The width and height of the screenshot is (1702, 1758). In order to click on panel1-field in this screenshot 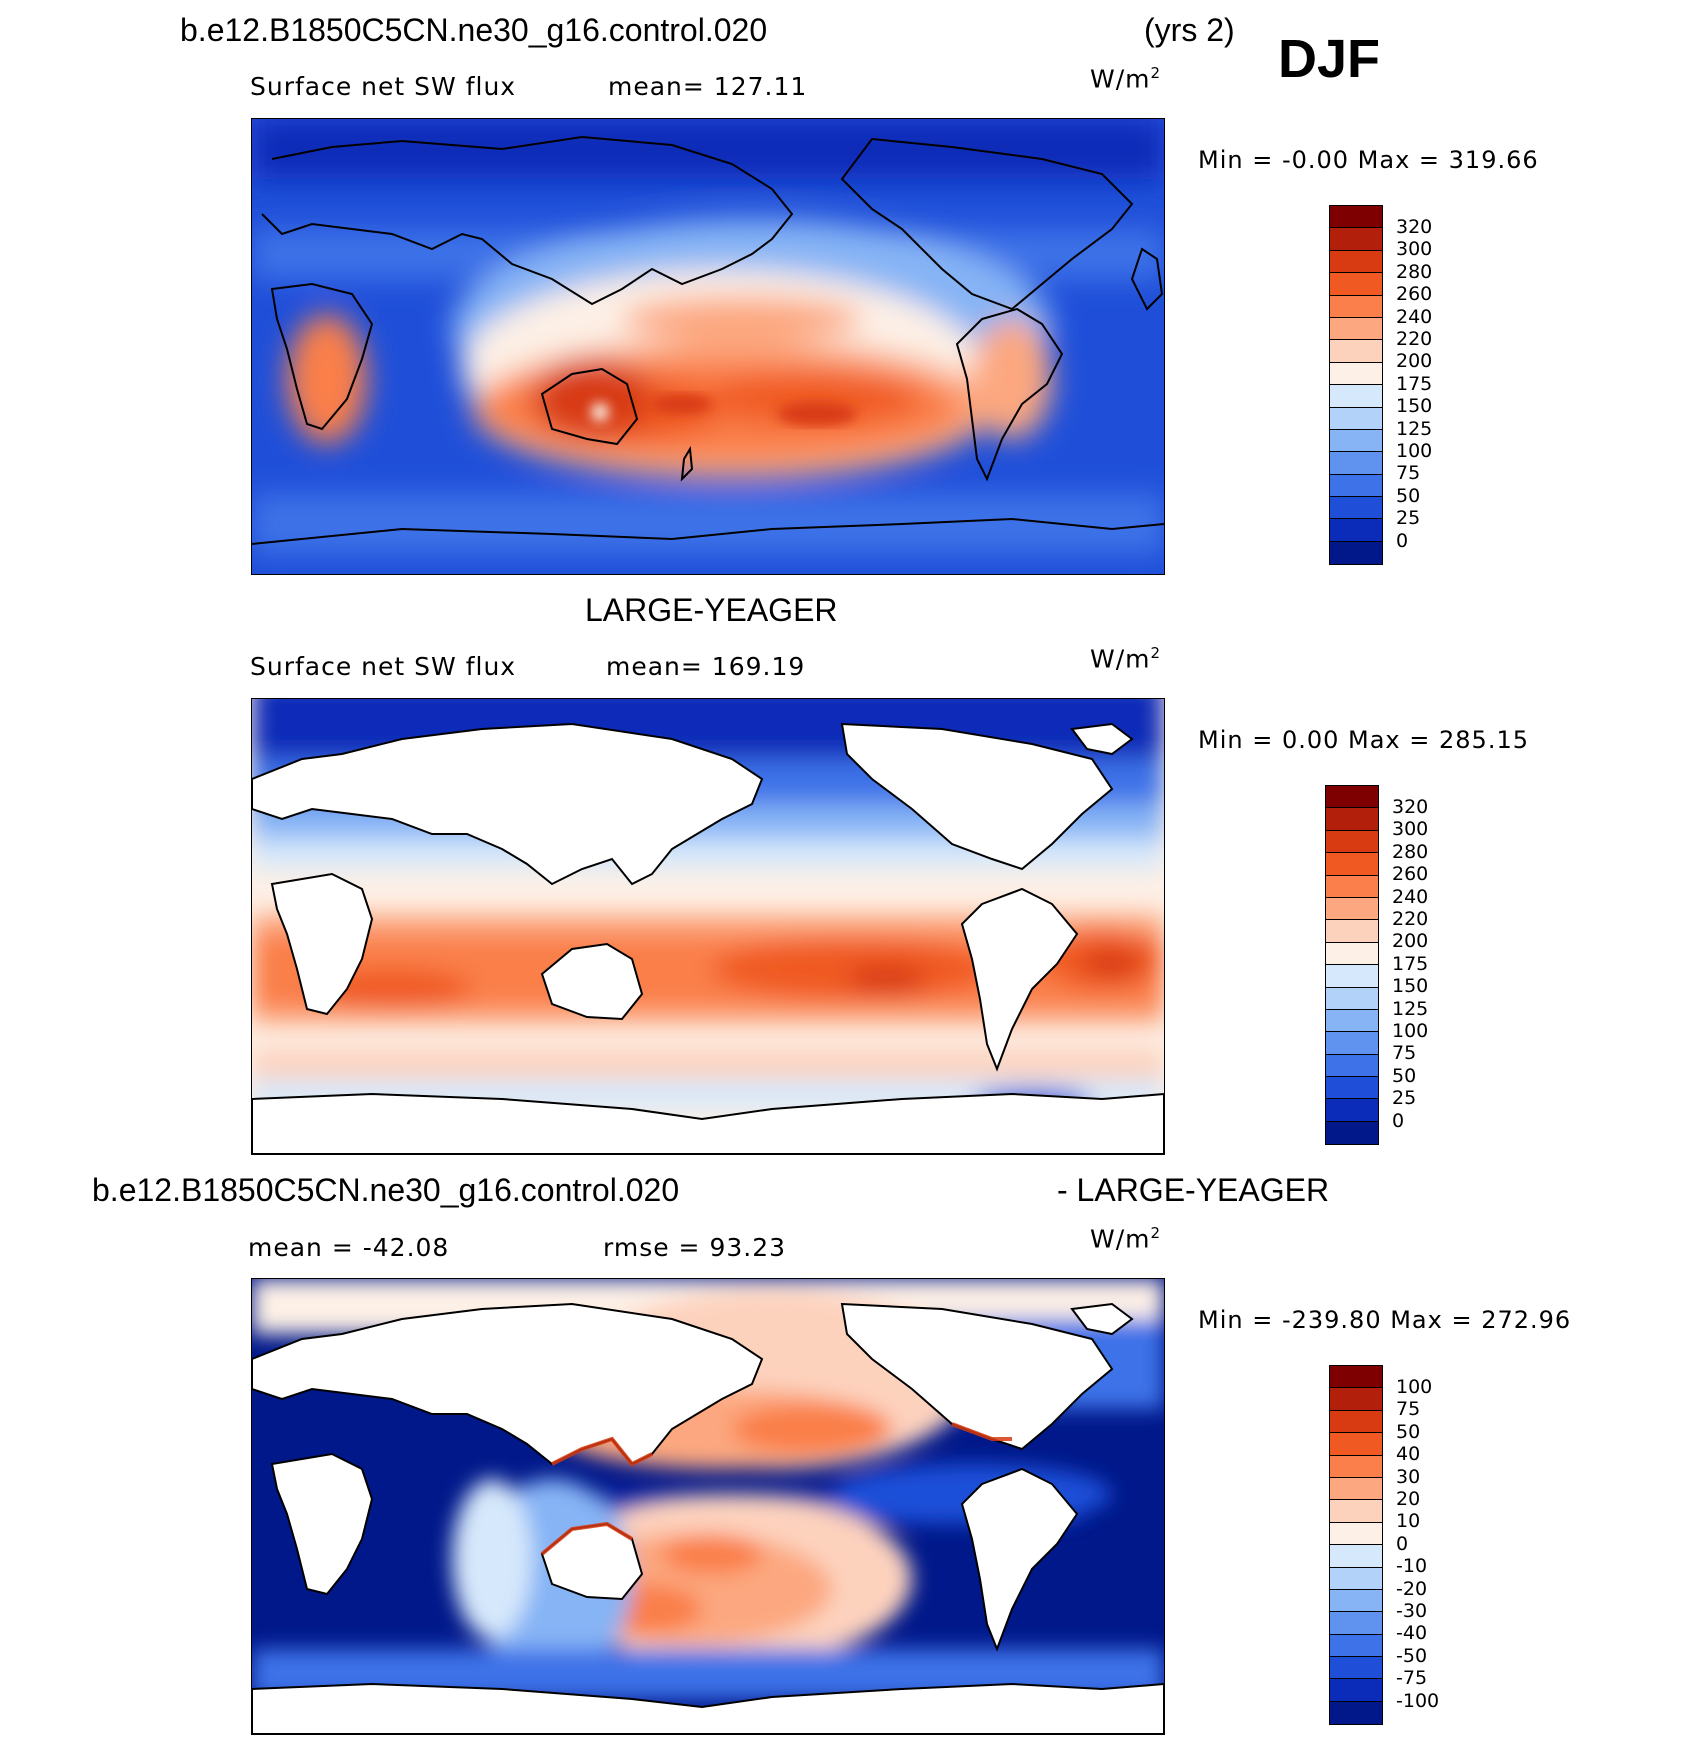, I will do `click(708, 336)`.